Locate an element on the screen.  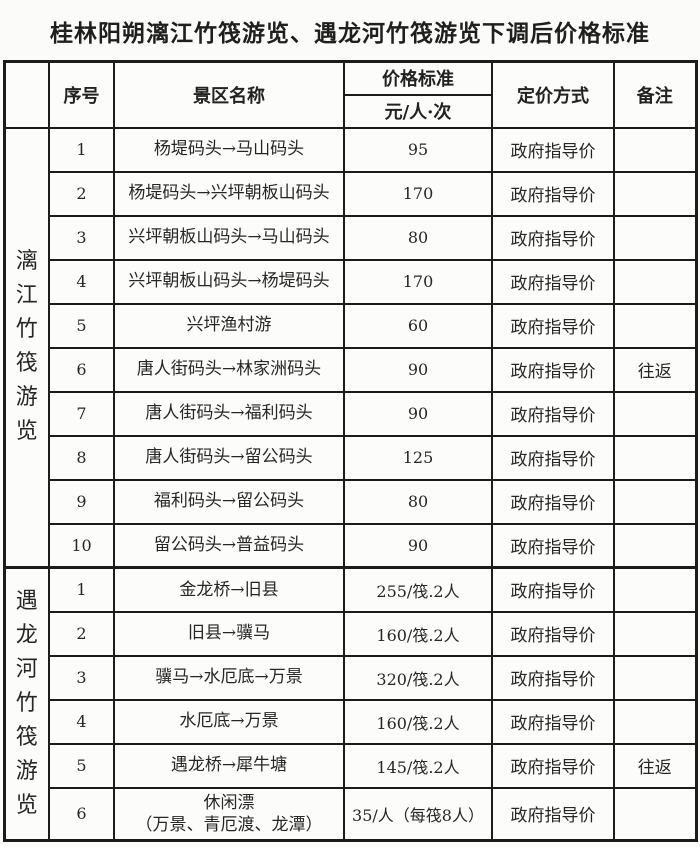
seq-cell: 8 is located at coordinates (81, 457).